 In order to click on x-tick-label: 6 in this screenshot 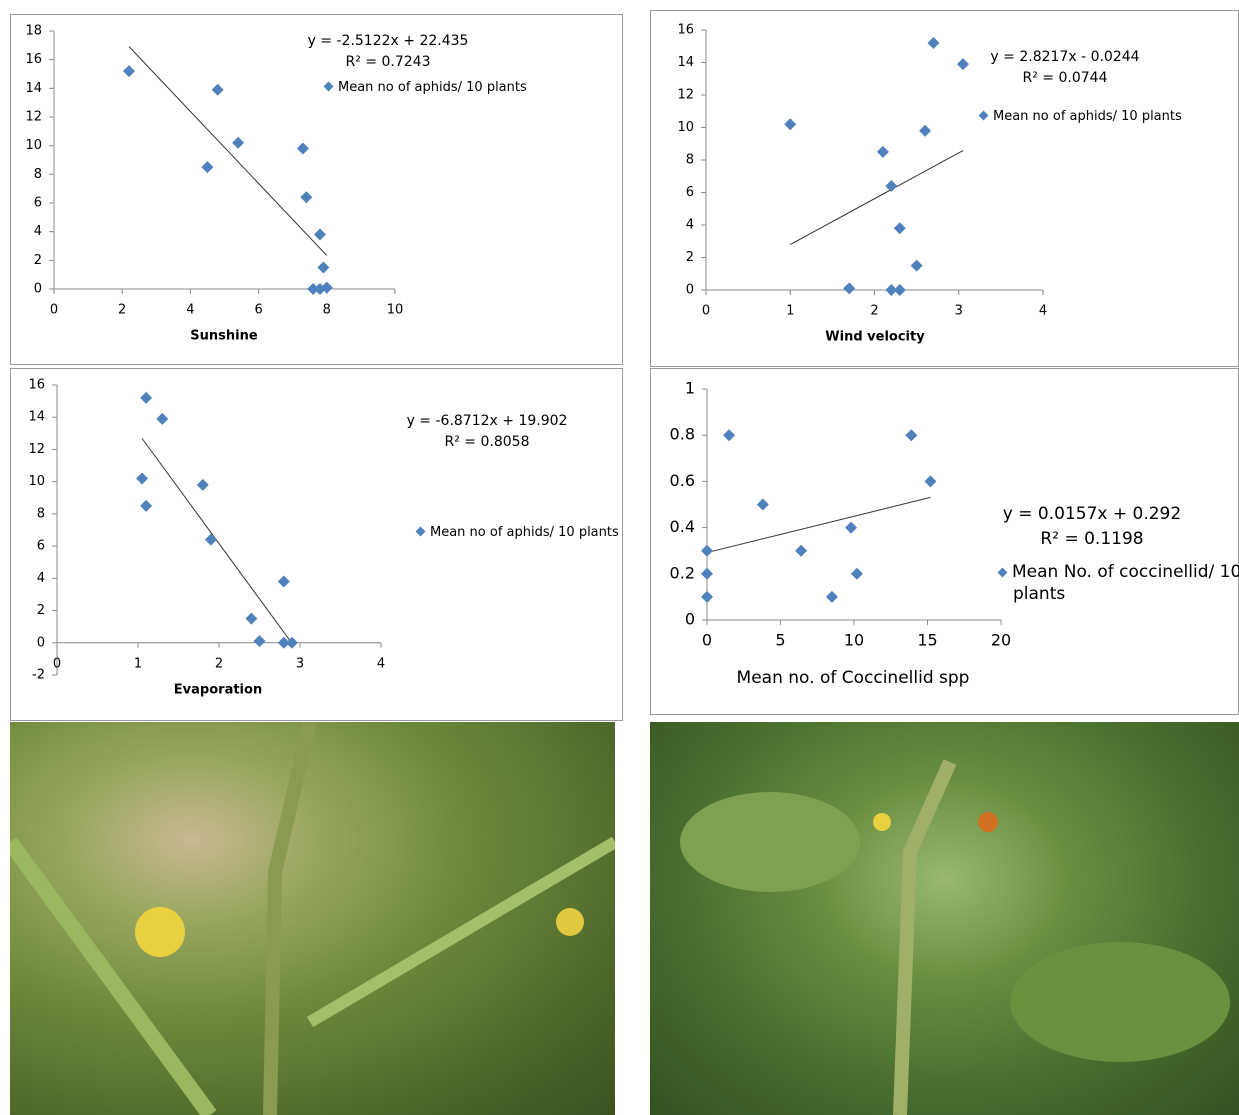, I will do `click(258, 310)`.